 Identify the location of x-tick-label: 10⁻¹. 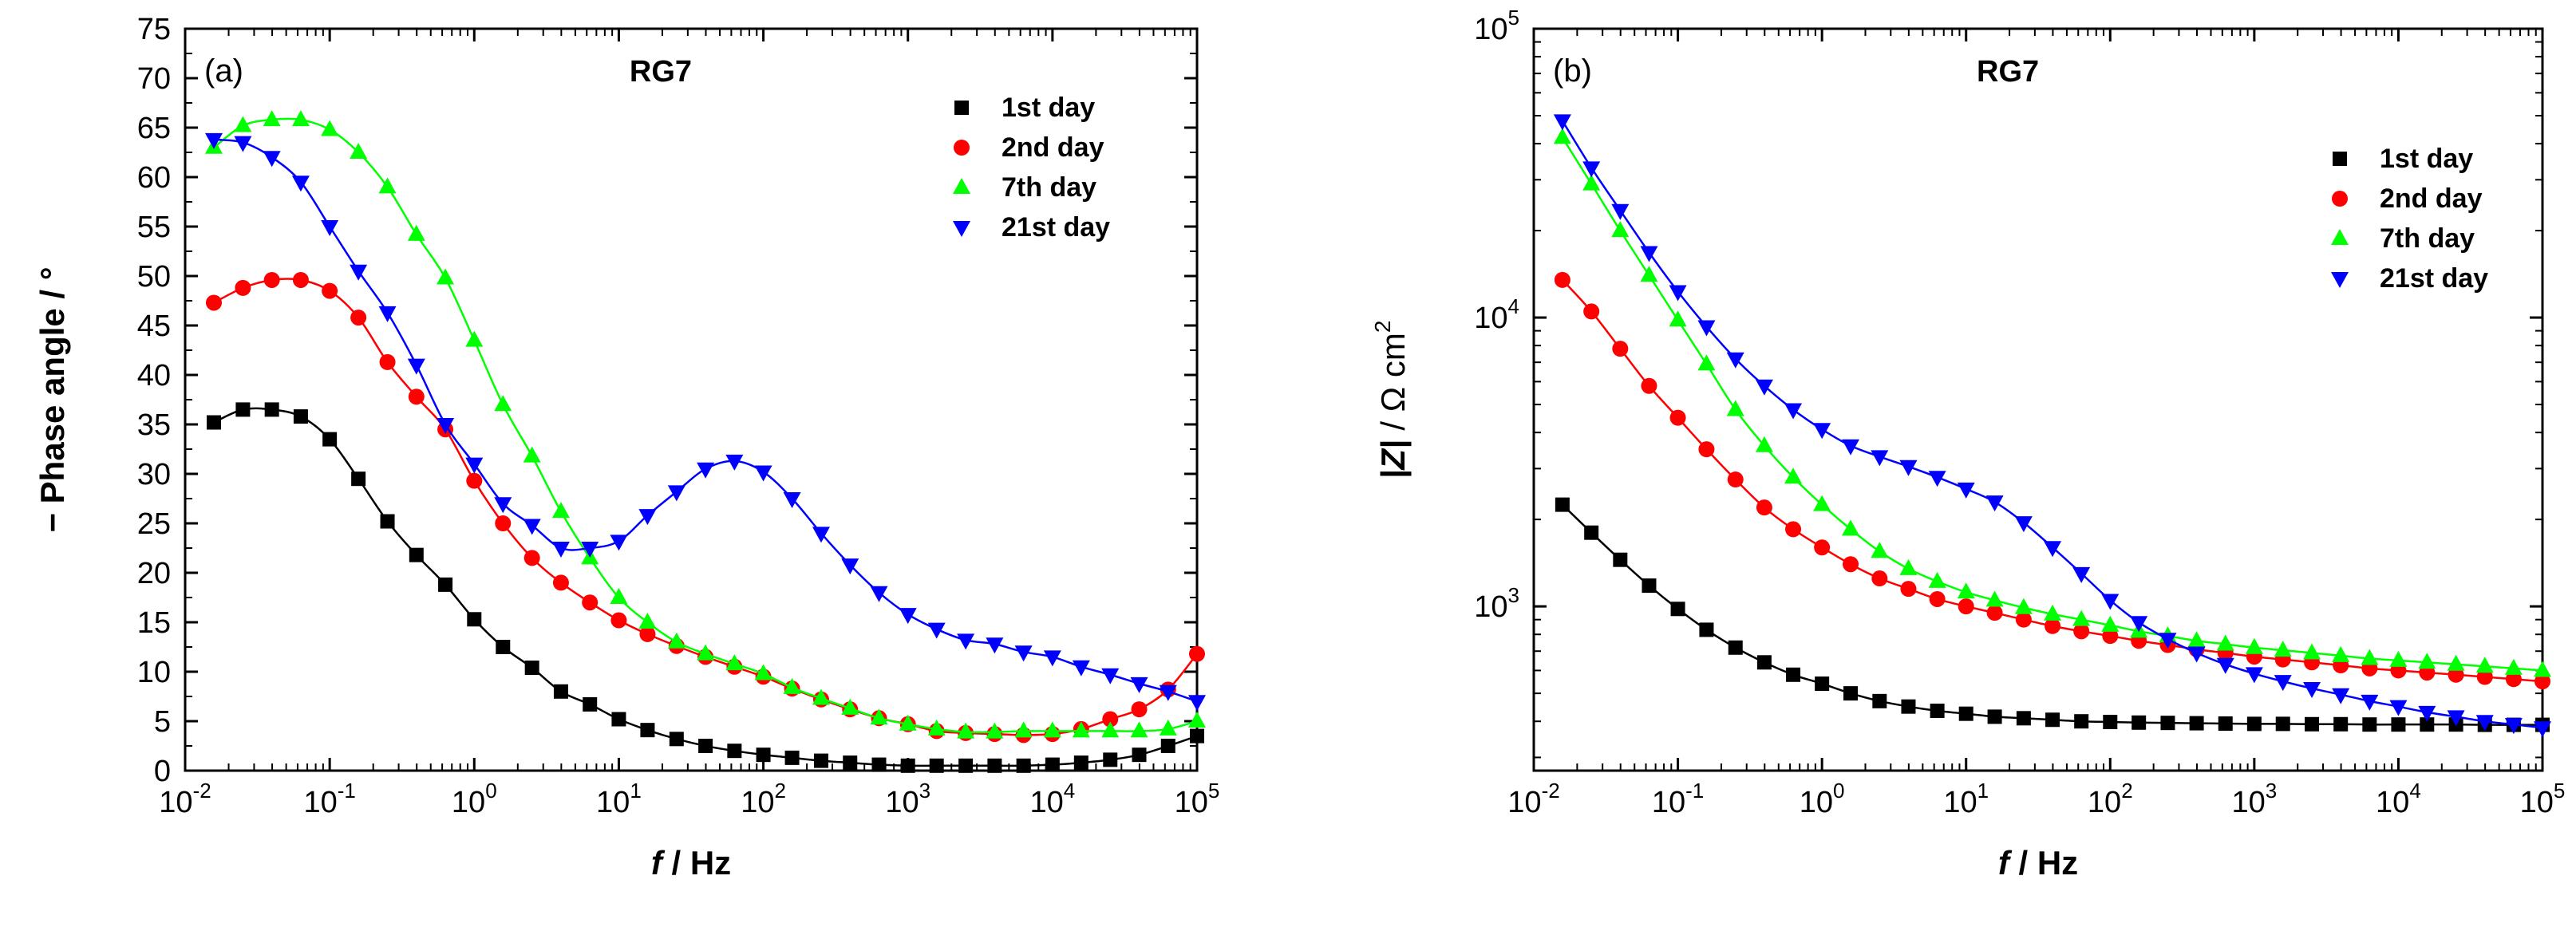
(1678, 799).